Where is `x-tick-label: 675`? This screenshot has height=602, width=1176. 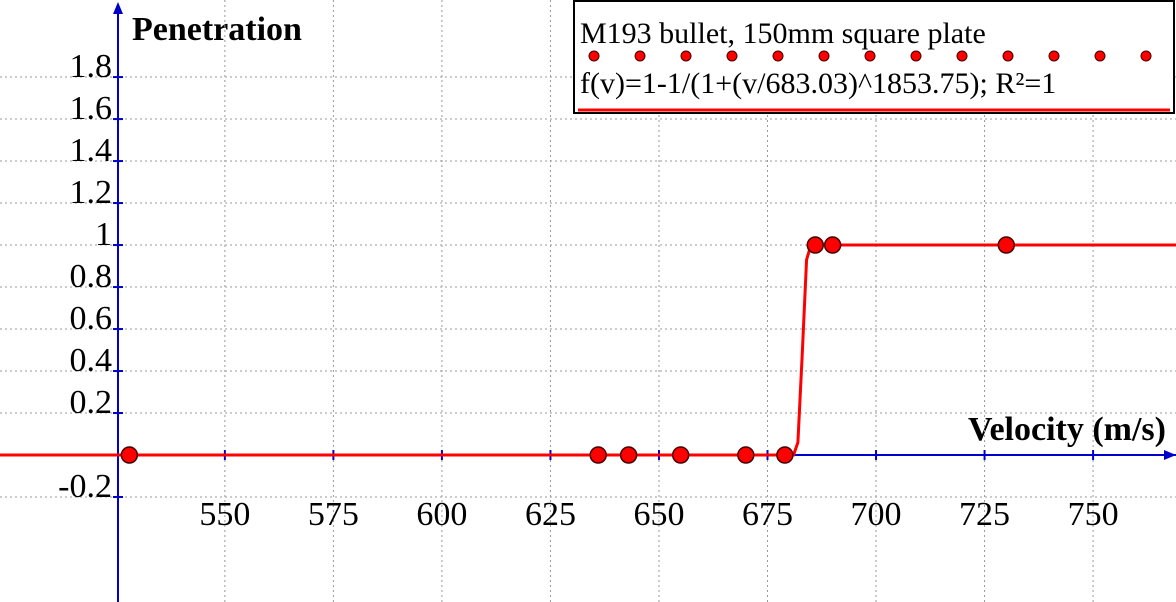 x-tick-label: 675 is located at coordinates (767, 514).